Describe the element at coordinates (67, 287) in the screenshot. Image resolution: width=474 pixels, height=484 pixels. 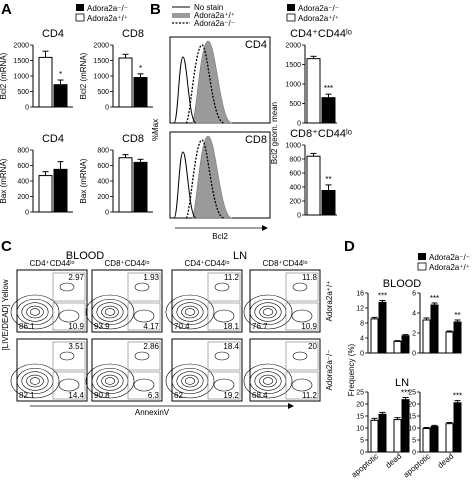
I see `c-plot-0-contour-dead` at that location.